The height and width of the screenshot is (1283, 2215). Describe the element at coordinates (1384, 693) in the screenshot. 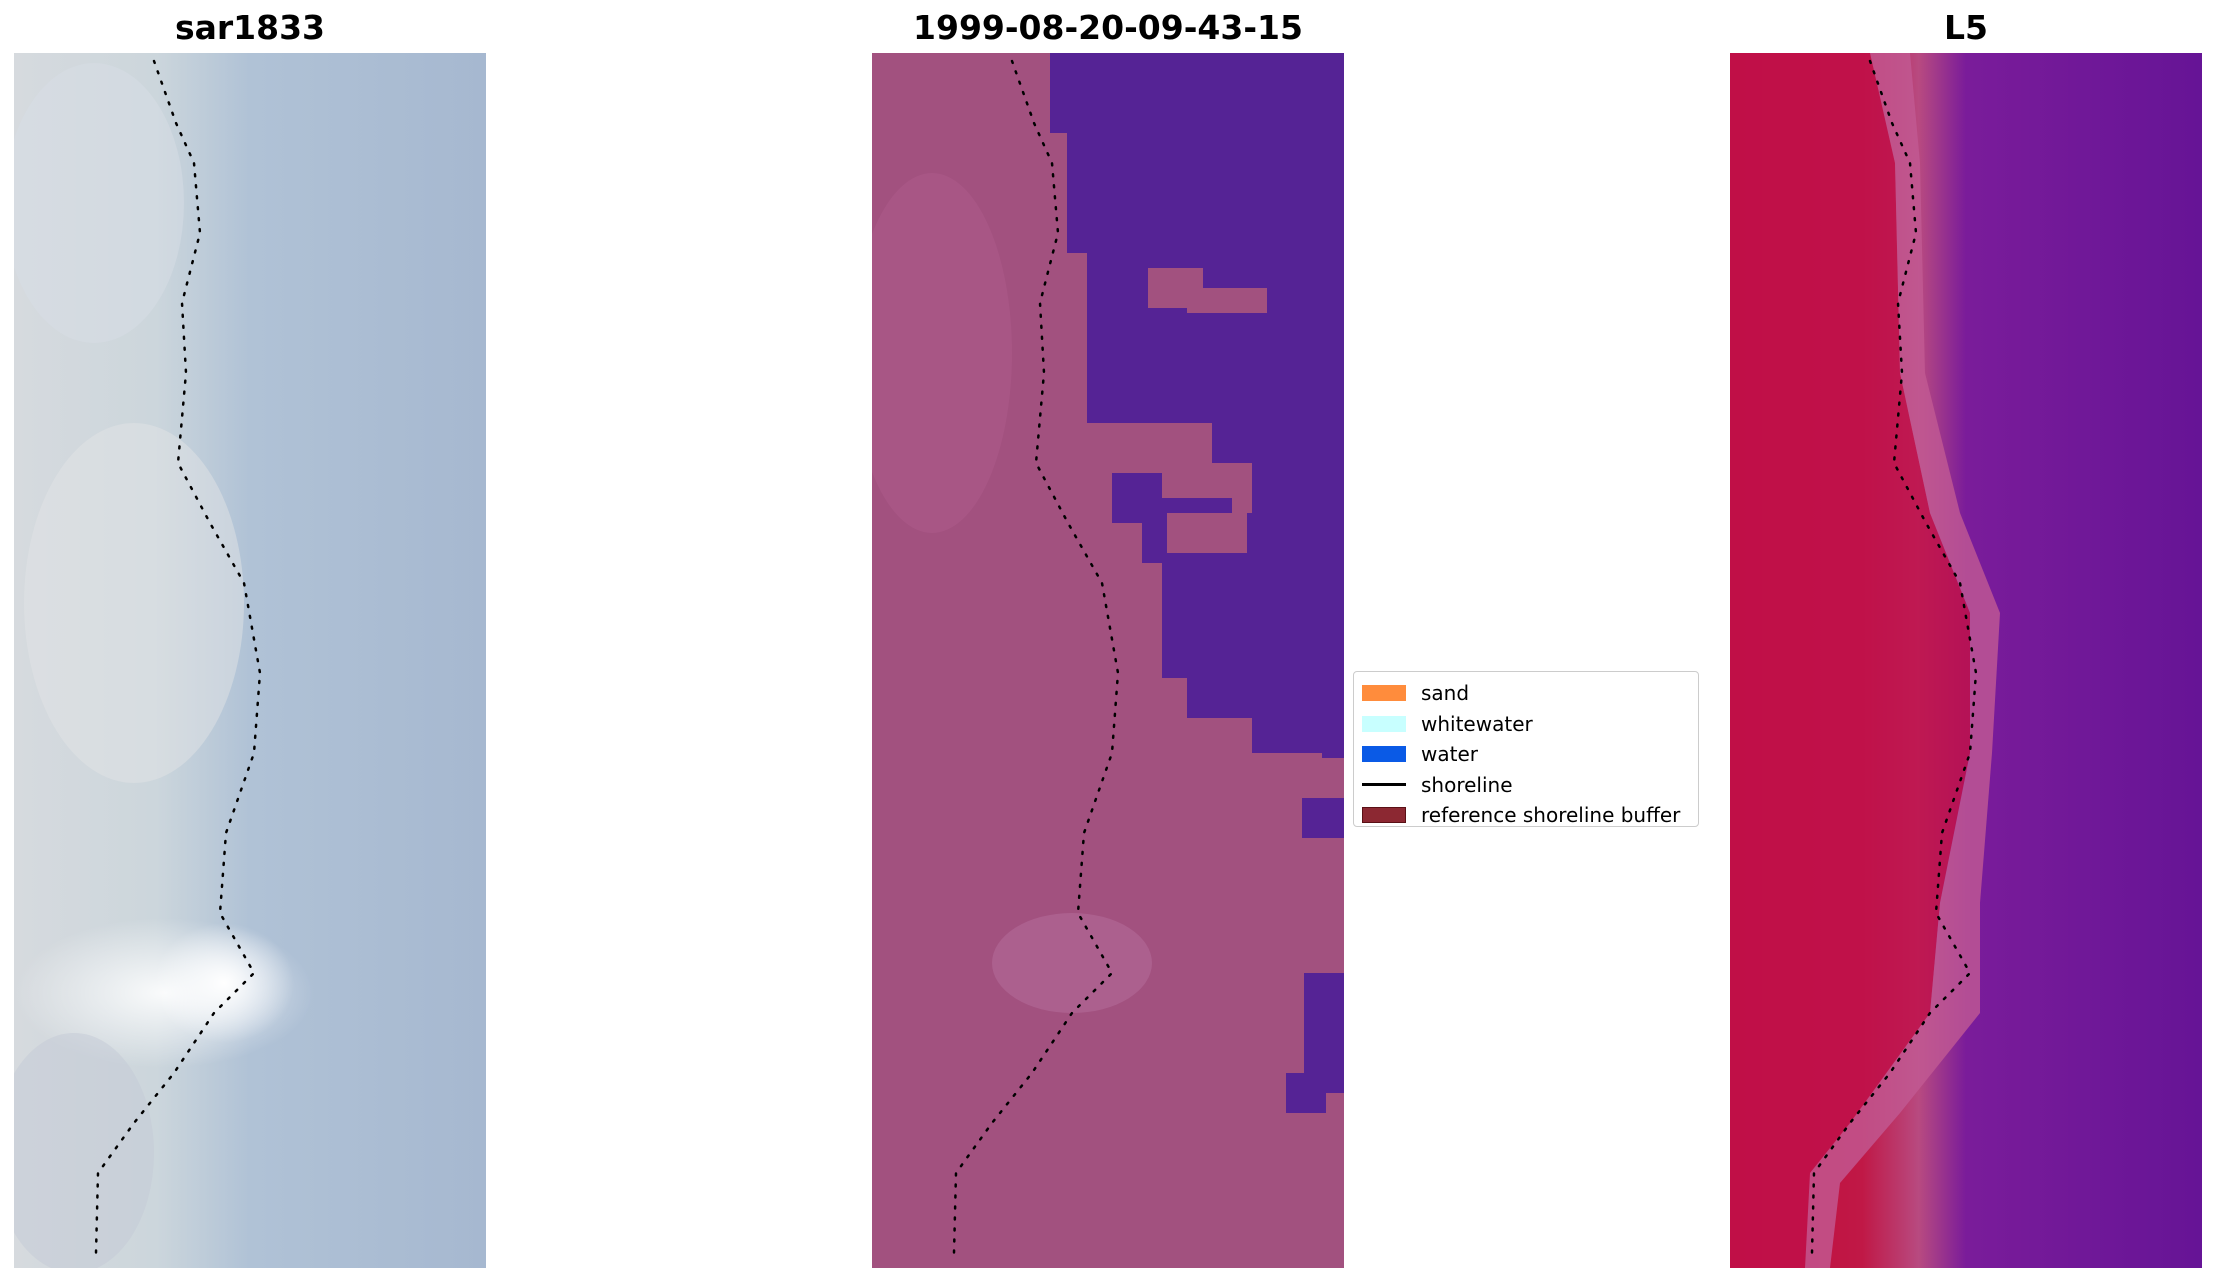

I see `sand-swatch` at that location.